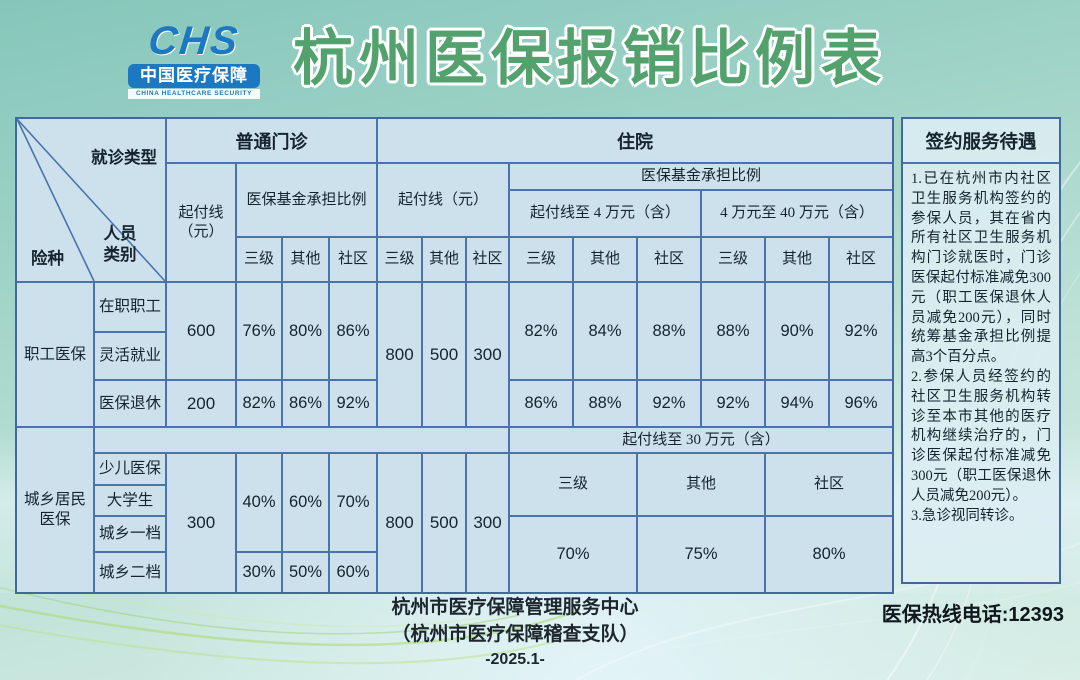 The height and width of the screenshot is (680, 1080). I want to click on hotline-text: 医保热线电话:12393, so click(972, 615).